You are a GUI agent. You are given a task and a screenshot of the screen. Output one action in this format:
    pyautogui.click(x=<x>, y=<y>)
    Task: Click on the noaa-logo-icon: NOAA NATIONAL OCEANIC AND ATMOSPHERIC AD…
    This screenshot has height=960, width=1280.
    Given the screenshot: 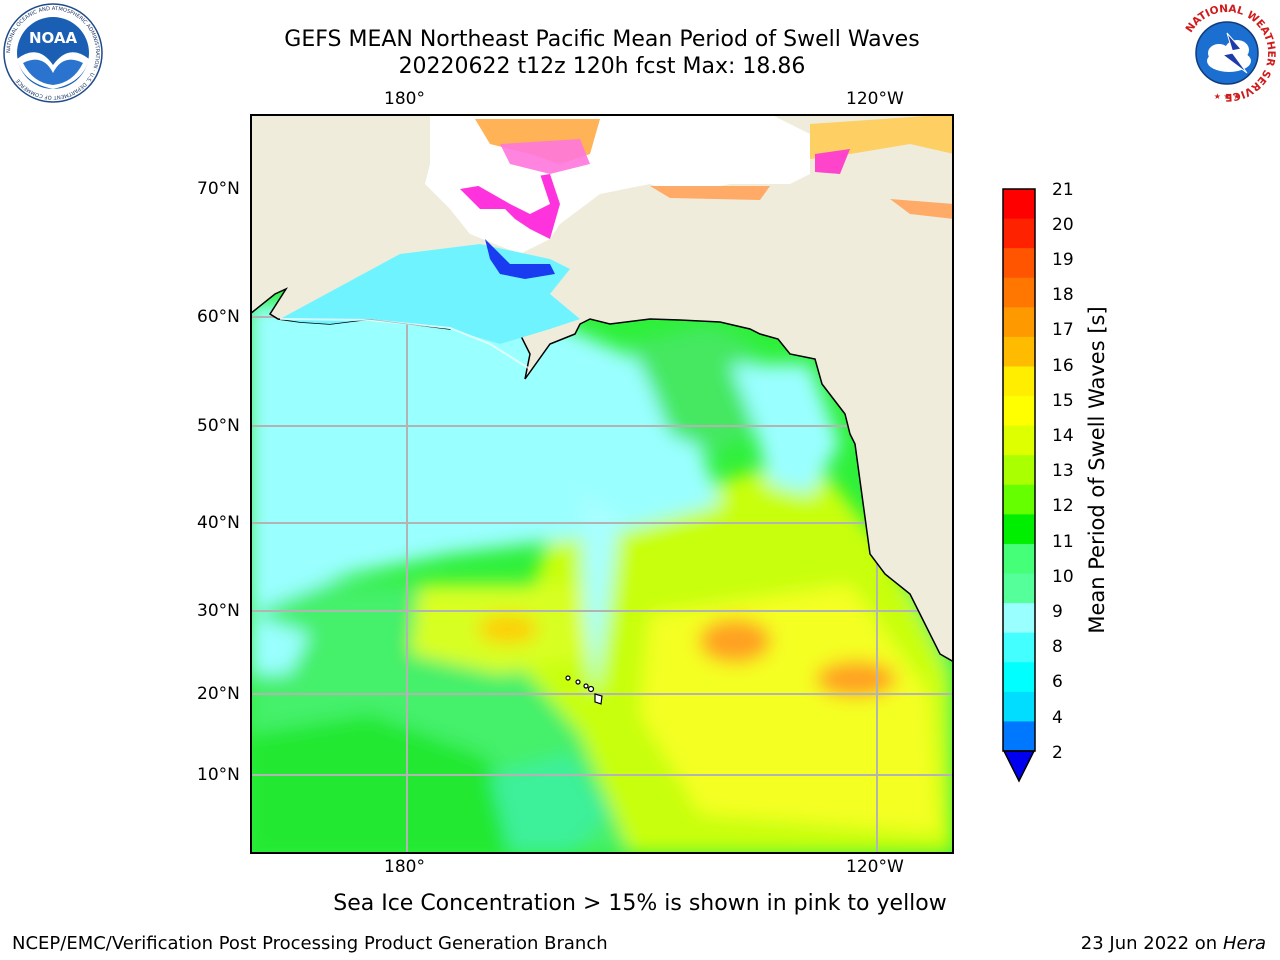 What is the action you would take?
    pyautogui.click(x=53, y=53)
    